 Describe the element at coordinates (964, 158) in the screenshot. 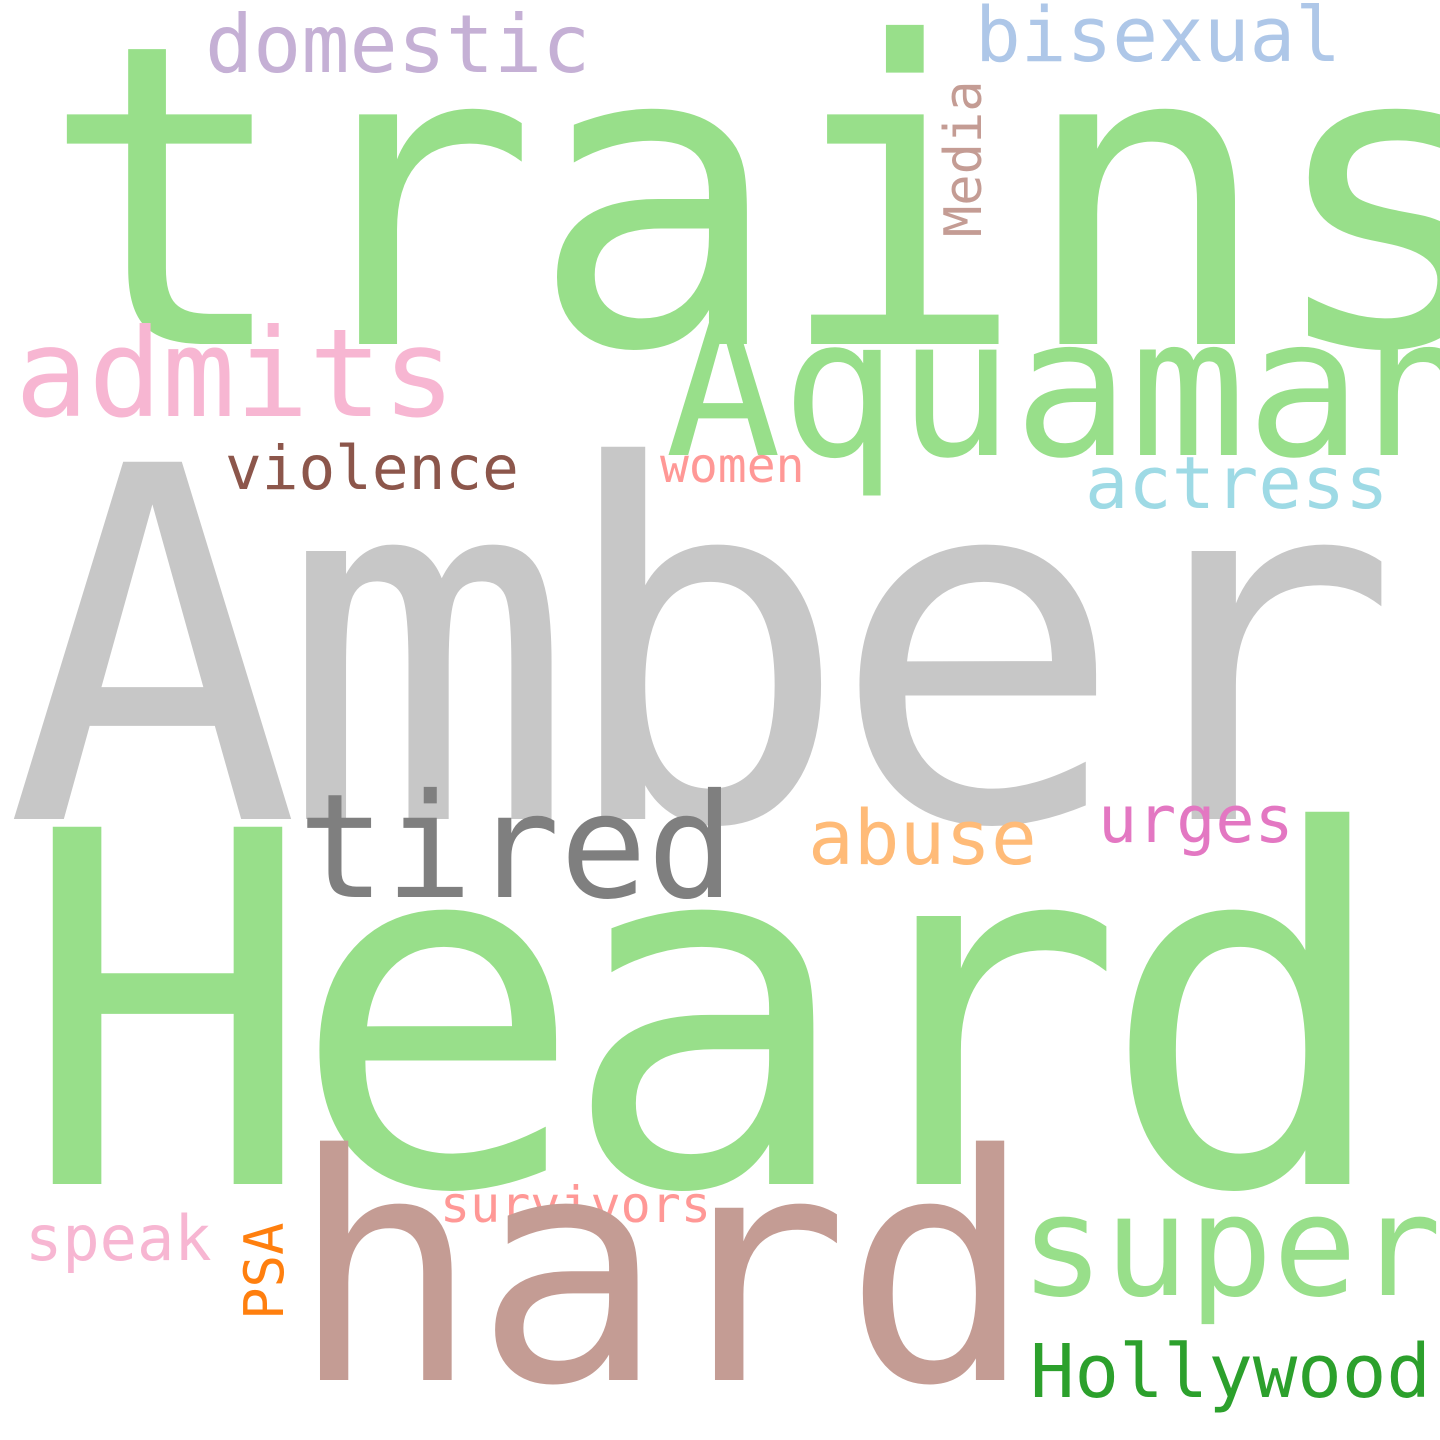

I see `word-media: Media` at that location.